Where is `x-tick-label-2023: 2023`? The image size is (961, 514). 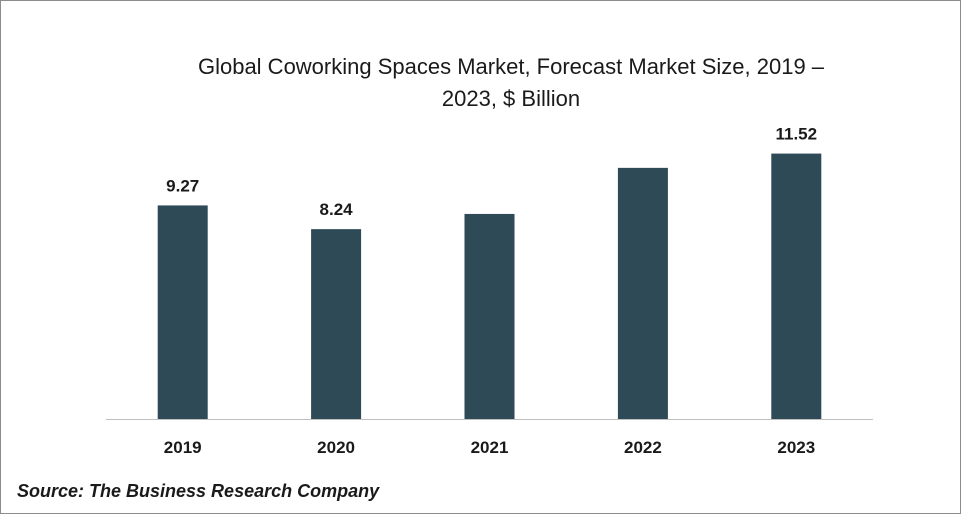
x-tick-label-2023: 2023 is located at coordinates (796, 447).